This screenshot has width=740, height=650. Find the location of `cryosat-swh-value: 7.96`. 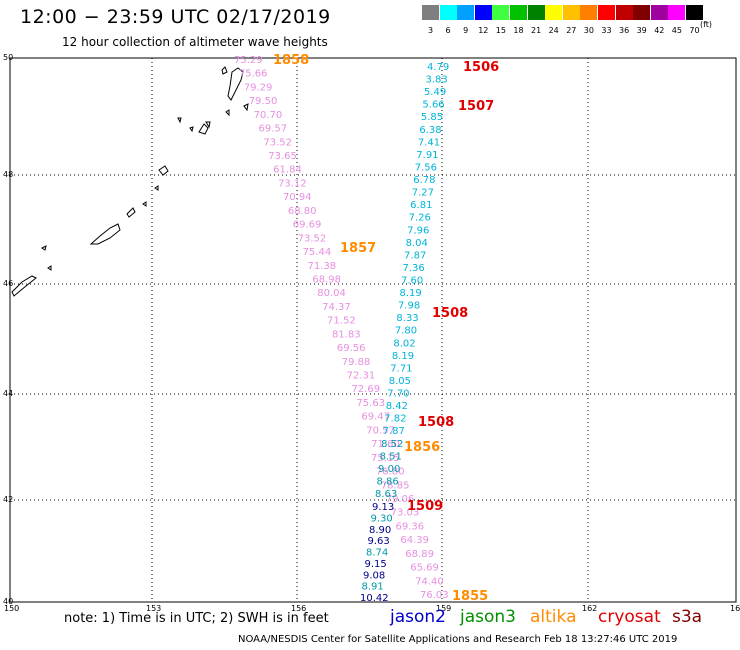

cryosat-swh-value: 7.96 is located at coordinates (418, 230).